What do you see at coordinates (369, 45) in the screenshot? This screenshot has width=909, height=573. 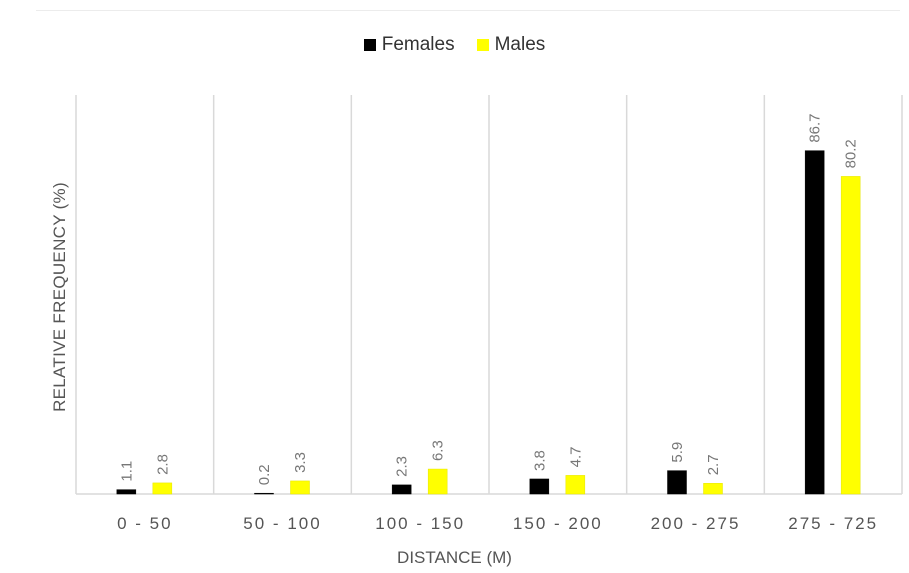 I see `legend-swatch-females` at bounding box center [369, 45].